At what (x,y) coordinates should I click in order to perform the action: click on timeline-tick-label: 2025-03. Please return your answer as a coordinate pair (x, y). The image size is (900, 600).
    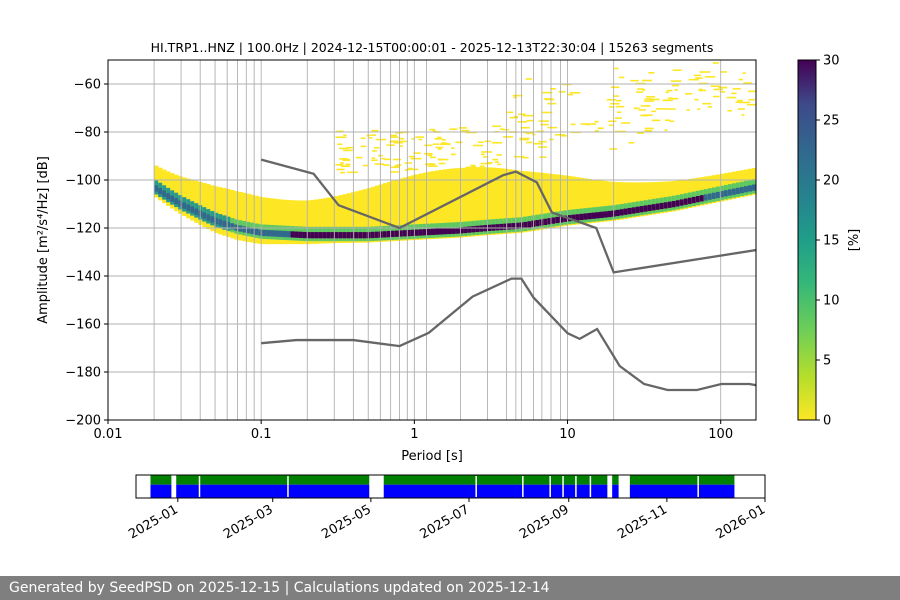
    Looking at the image, I should click on (248, 522).